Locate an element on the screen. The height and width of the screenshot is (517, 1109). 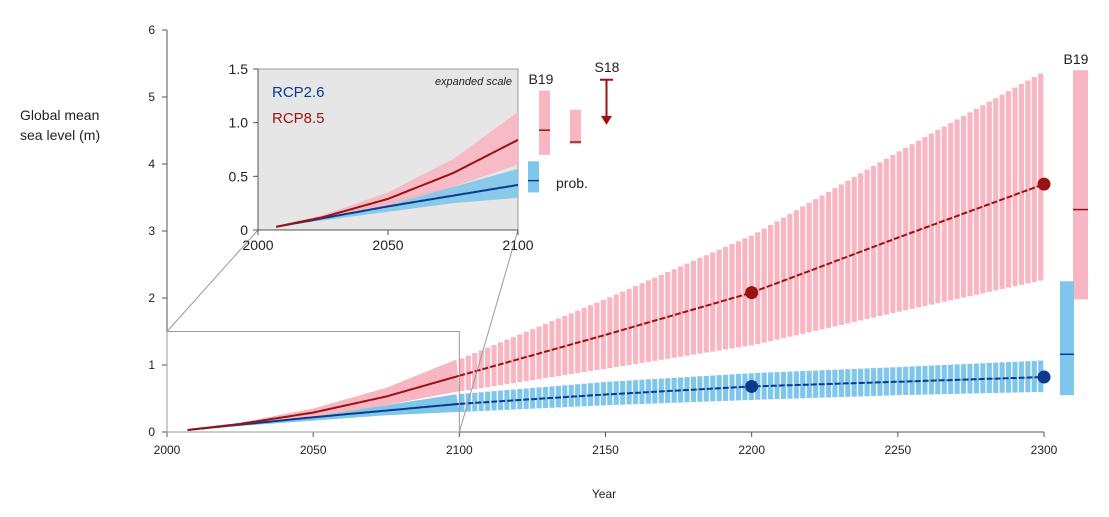
inset-y-tick-label: 0.5 is located at coordinates (239, 176).